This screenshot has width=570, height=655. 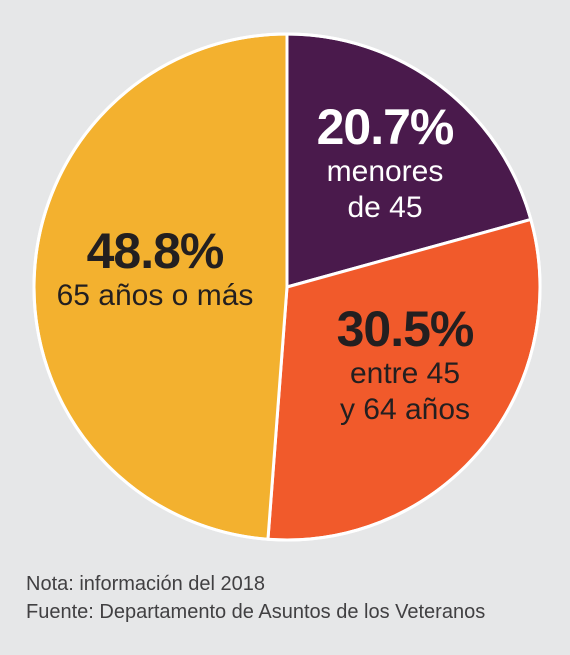 What do you see at coordinates (155, 295) in the screenshot?
I see `slice-desc-65-plus-line1: 65 años o más` at bounding box center [155, 295].